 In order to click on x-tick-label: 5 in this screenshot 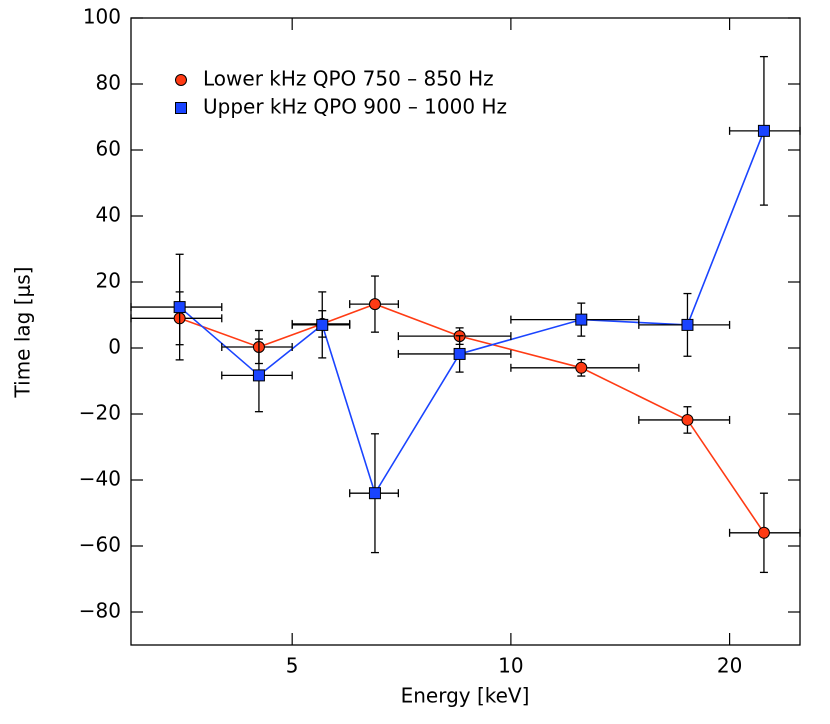, I will do `click(292, 666)`.